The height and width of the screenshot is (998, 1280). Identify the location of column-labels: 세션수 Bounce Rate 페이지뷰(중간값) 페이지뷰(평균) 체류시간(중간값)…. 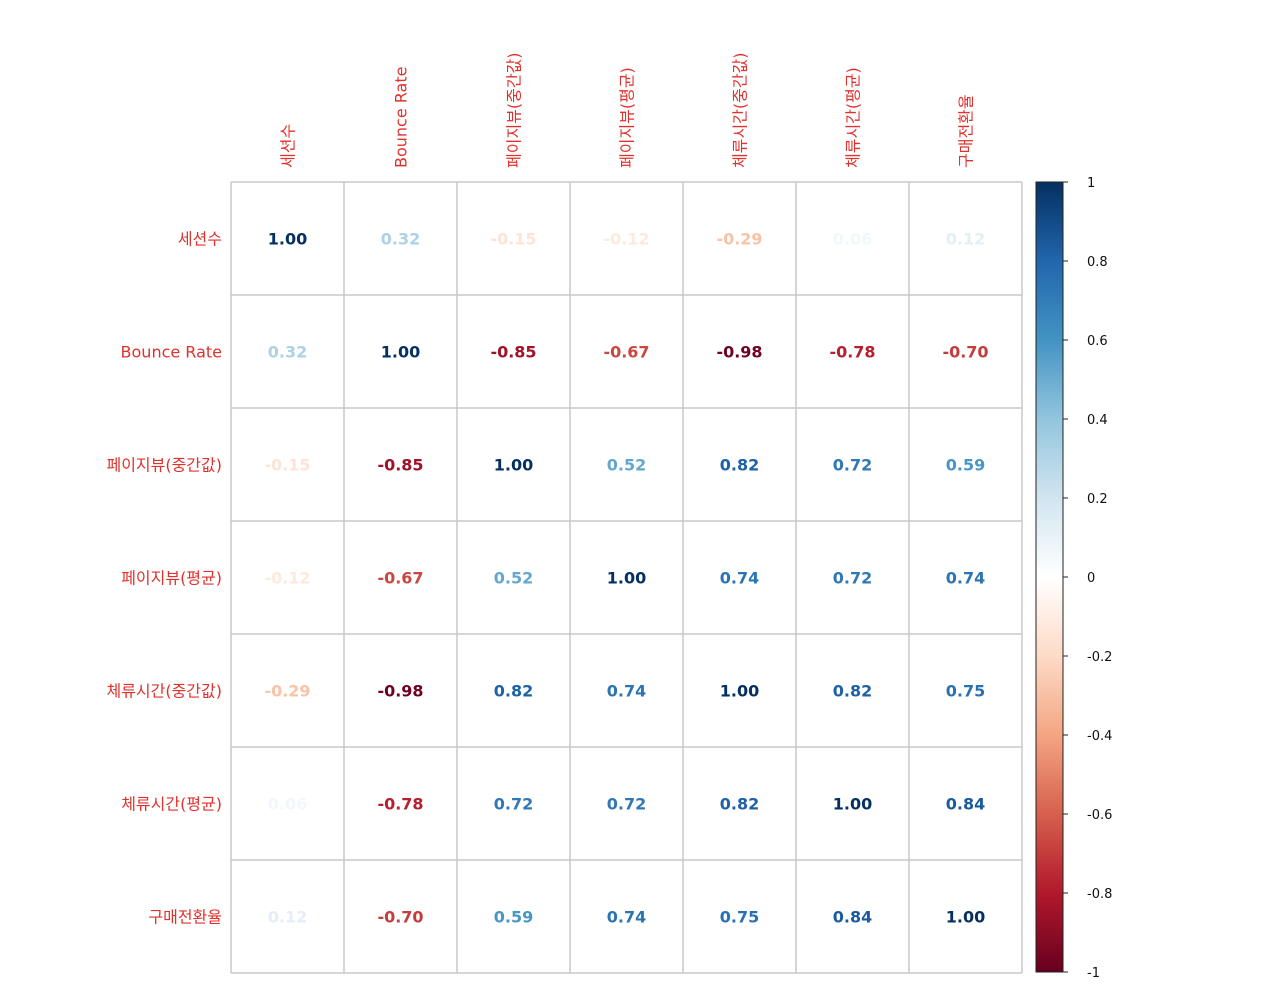
(627, 110).